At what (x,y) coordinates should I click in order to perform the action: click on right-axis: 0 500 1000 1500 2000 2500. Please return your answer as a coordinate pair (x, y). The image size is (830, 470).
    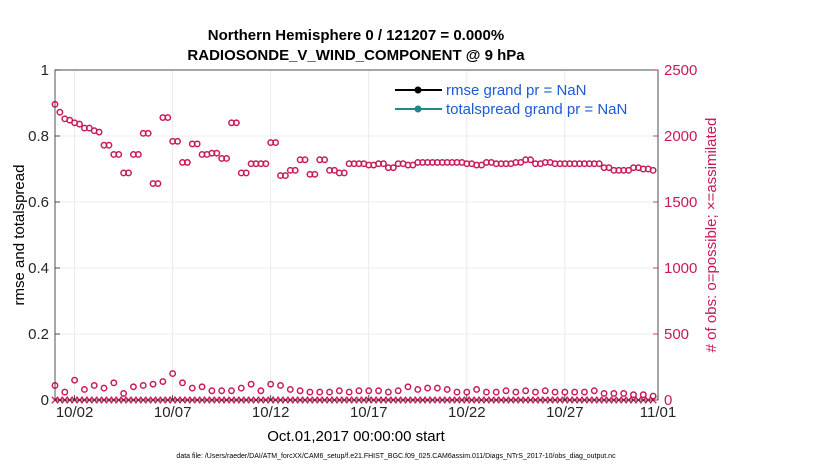
    Looking at the image, I should click on (675, 235).